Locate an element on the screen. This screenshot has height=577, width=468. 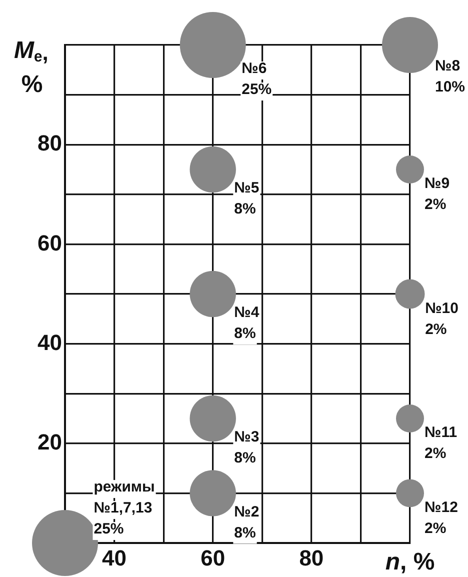
y-tick-label: 80 is located at coordinates (50, 143).